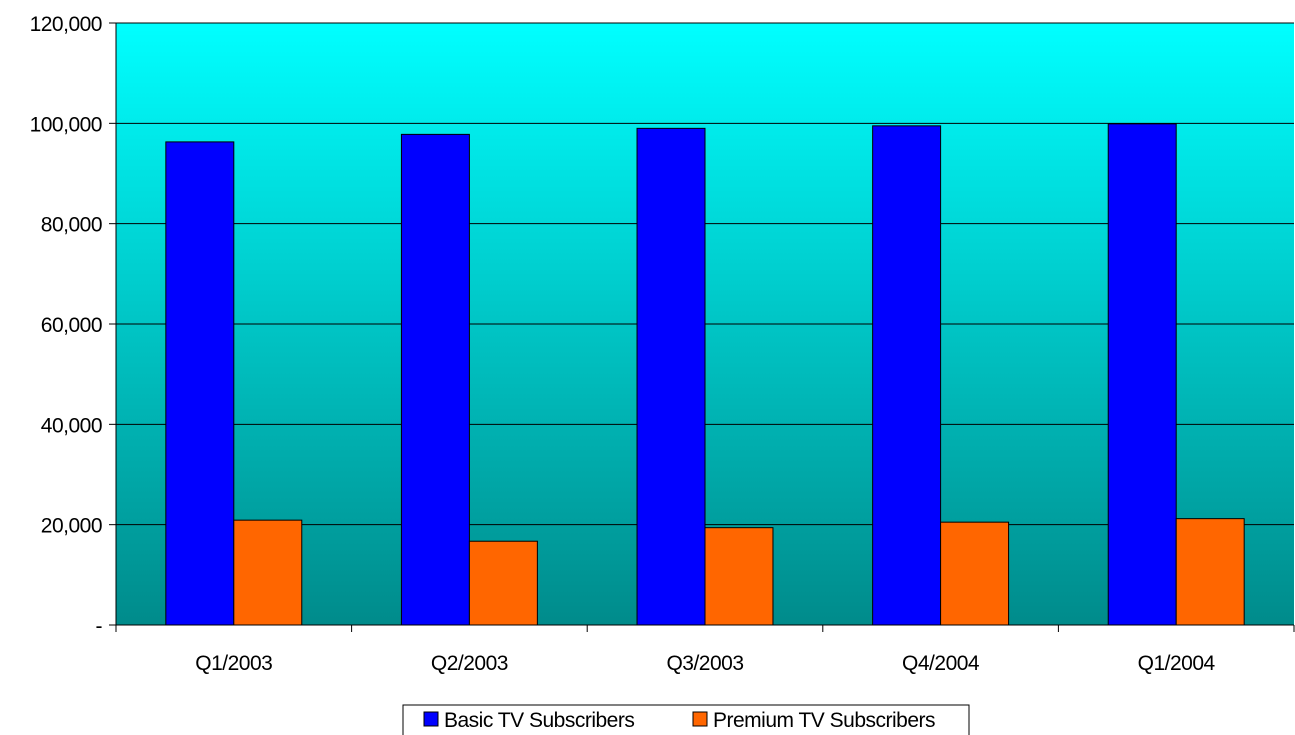 The width and height of the screenshot is (1295, 735). I want to click on y-tick-label: 80,000, so click(71, 225).